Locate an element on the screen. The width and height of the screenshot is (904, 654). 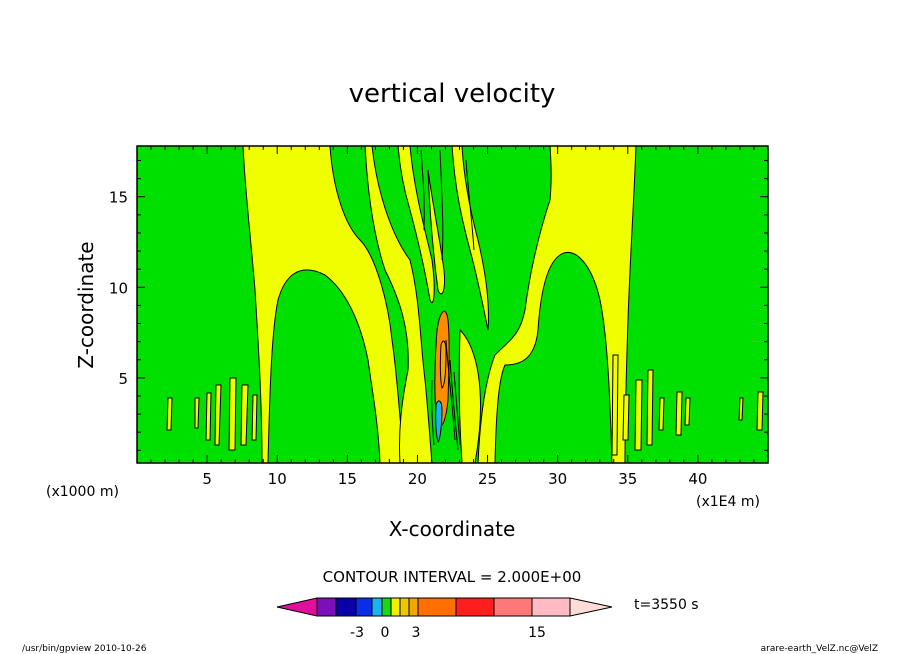
x-axis-units: (x1000 m) is located at coordinates (82, 492).